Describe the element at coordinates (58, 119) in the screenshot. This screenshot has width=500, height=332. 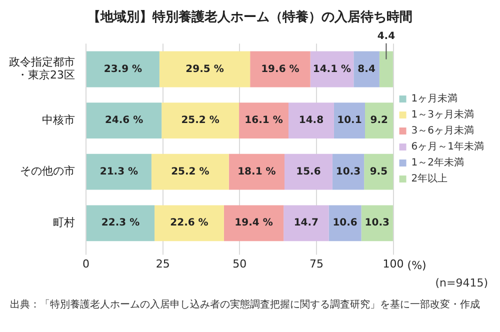
I see `y-tick-label: 中核市` at that location.